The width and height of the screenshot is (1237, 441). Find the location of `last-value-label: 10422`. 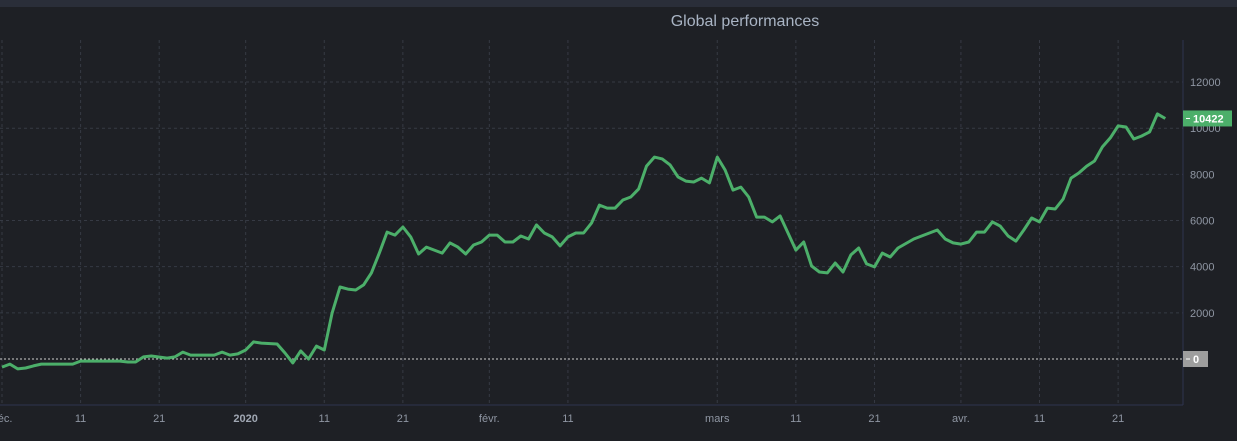

last-value-label: 10422 is located at coordinates (1208, 119).